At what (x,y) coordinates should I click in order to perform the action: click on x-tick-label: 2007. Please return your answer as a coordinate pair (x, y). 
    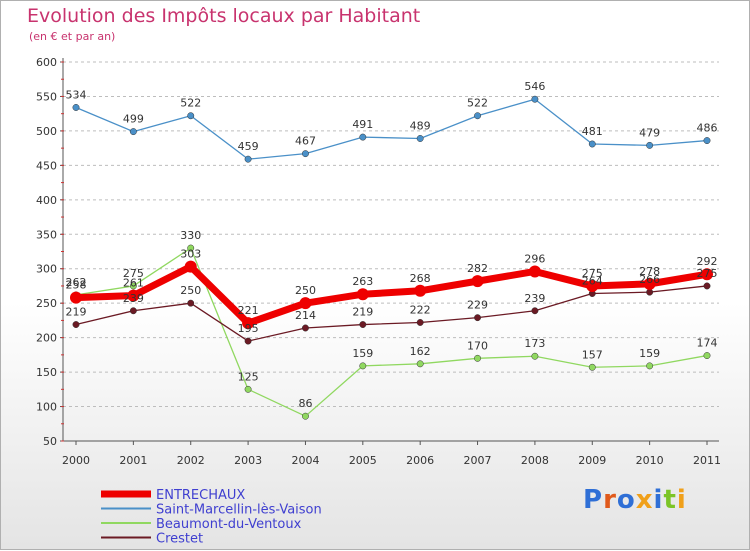
    Looking at the image, I should click on (478, 460).